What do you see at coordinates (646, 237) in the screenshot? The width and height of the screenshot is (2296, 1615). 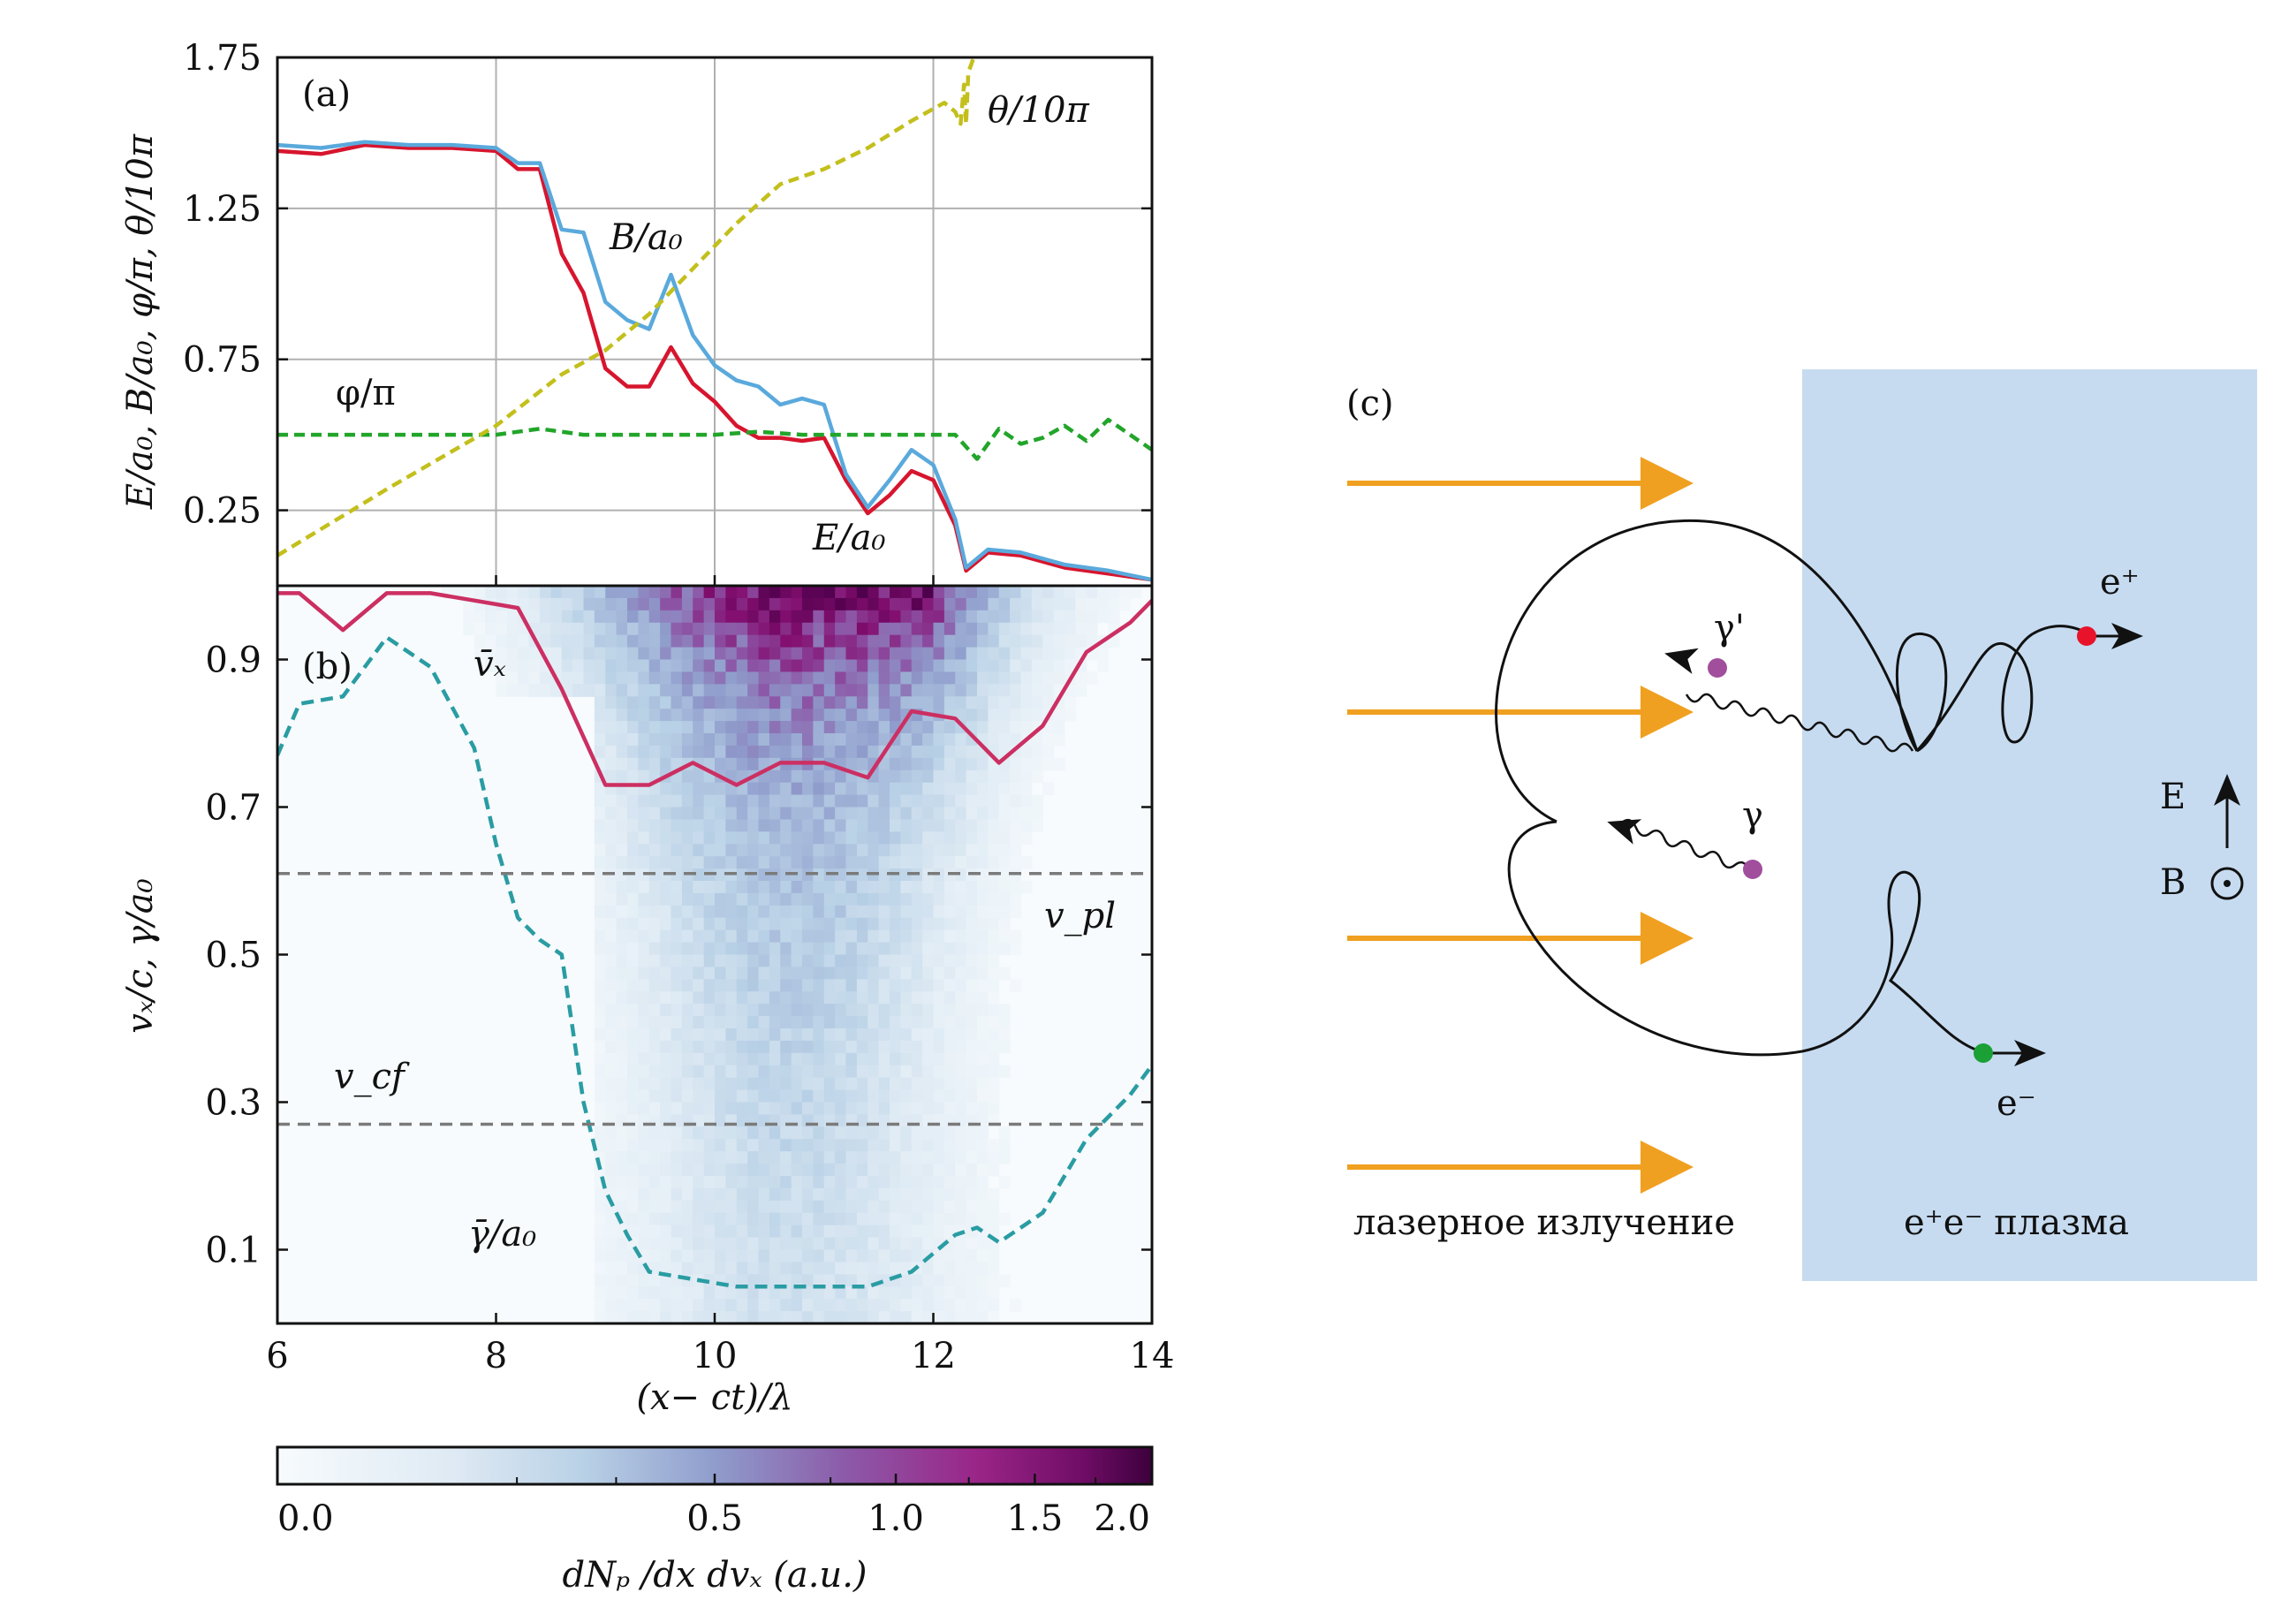 I see `b-label: B/a₀` at bounding box center [646, 237].